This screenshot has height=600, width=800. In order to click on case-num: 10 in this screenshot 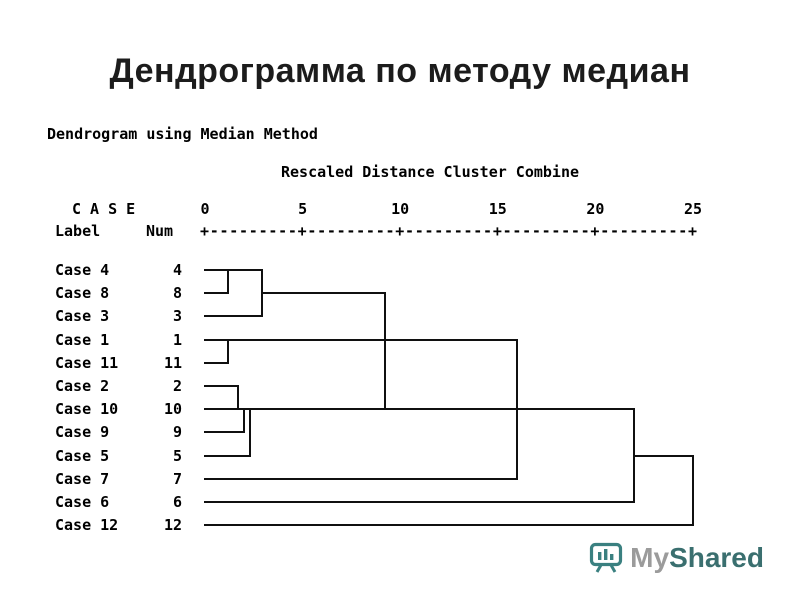, I will do `click(172, 409)`.